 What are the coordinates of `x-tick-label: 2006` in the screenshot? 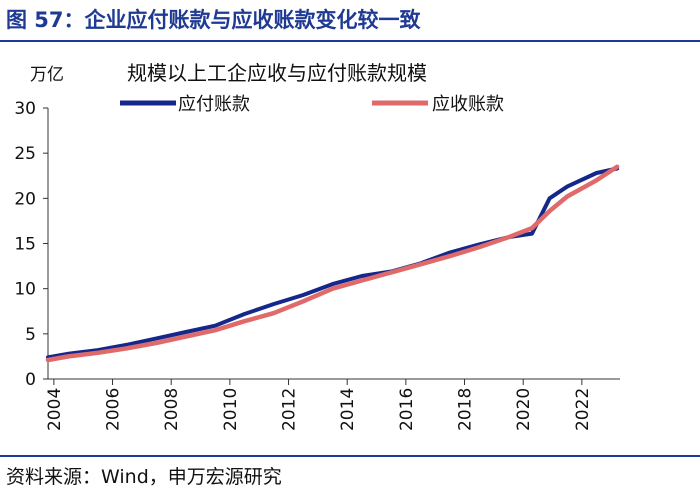 It's located at (114, 409).